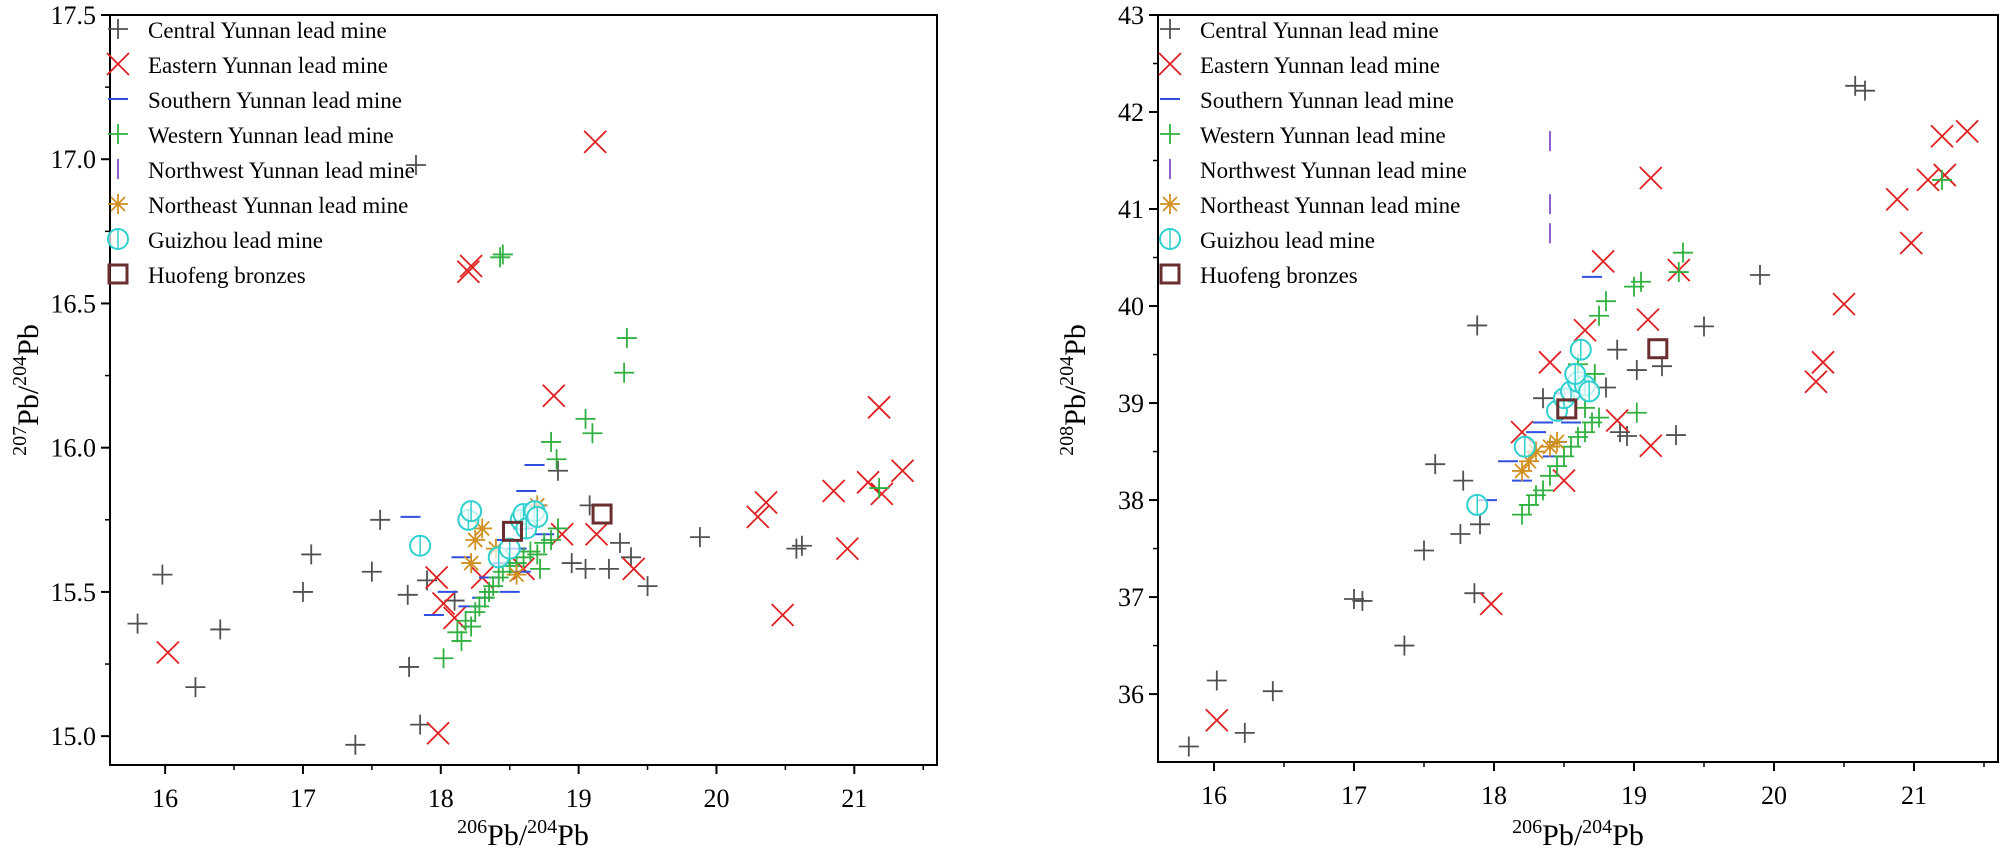 Image resolution: width=2000 pixels, height=861 pixels. Describe the element at coordinates (1170, 239) in the screenshot. I see `legend-marker-guizhou` at that location.